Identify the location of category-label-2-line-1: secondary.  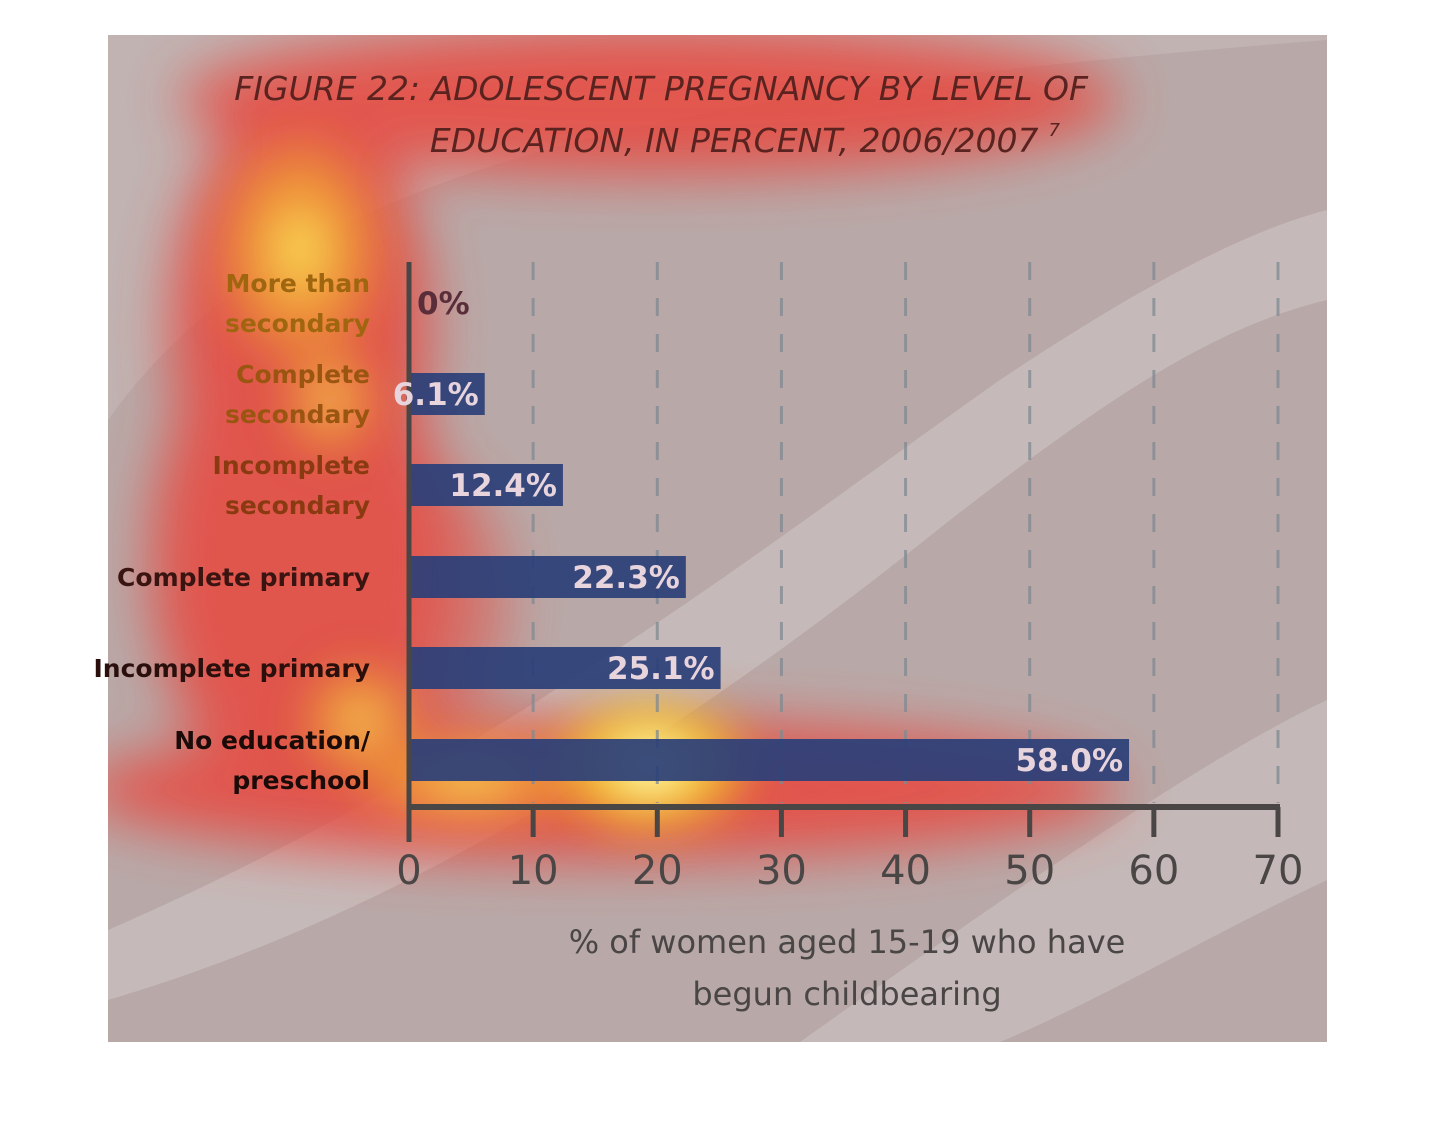
(297, 505).